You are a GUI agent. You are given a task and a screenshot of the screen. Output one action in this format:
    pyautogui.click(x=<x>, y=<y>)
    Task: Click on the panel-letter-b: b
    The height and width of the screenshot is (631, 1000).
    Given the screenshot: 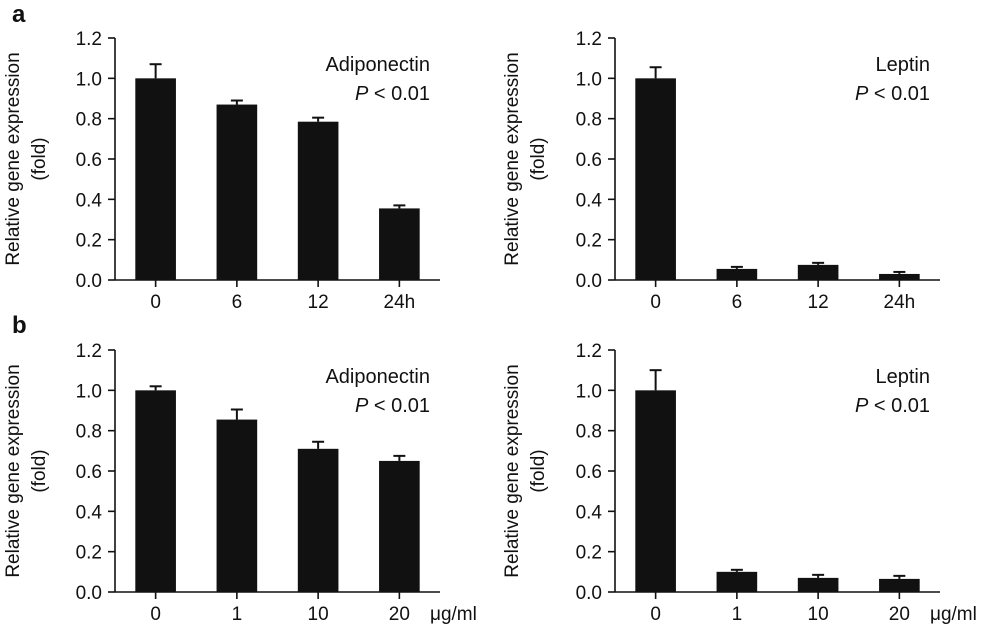 What is the action you would take?
    pyautogui.click(x=19, y=325)
    